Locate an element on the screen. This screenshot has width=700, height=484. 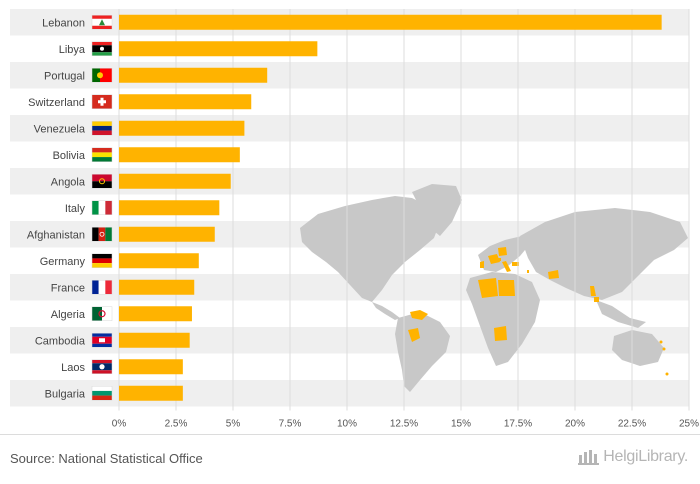
category-label: Germany is located at coordinates (63, 262).